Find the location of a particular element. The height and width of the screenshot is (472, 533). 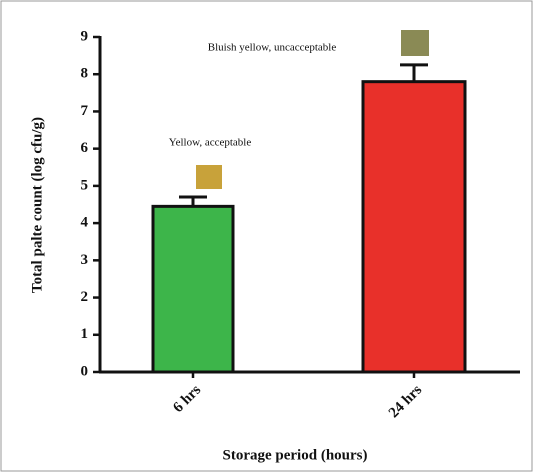

y-tick-label: 9 is located at coordinates (85, 36).